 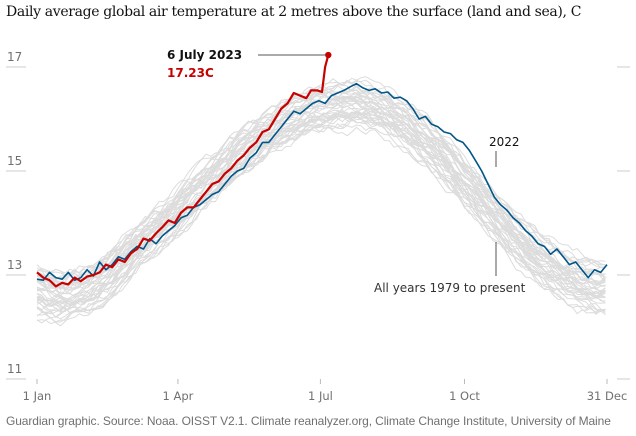 I want to click on x-tick-label: 1 Jan, so click(x=37, y=396).